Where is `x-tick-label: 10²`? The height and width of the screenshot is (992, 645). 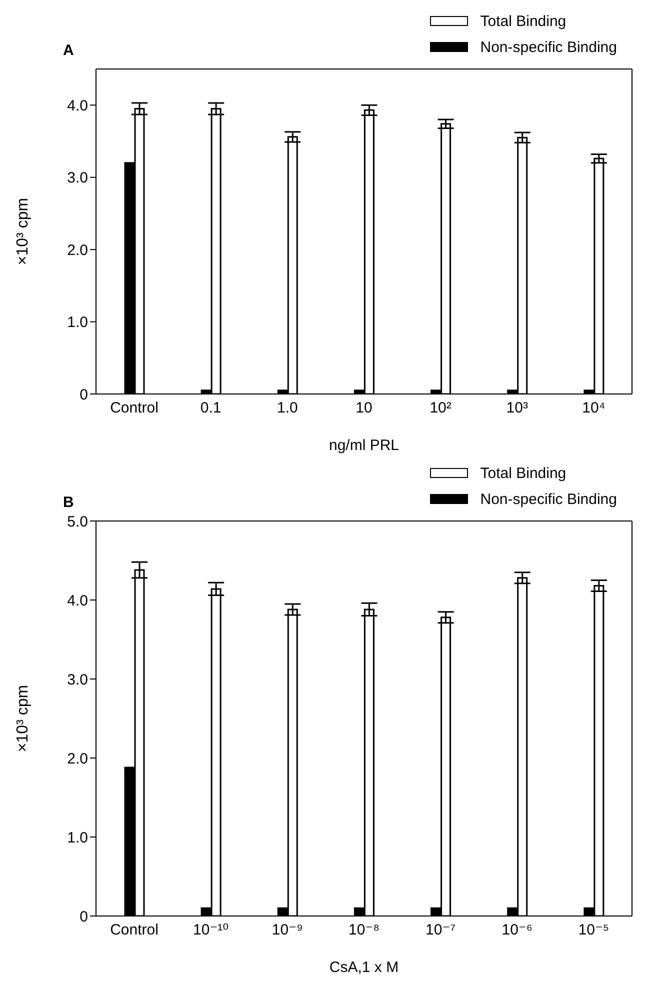
x-tick-label: 10² is located at coordinates (441, 408).